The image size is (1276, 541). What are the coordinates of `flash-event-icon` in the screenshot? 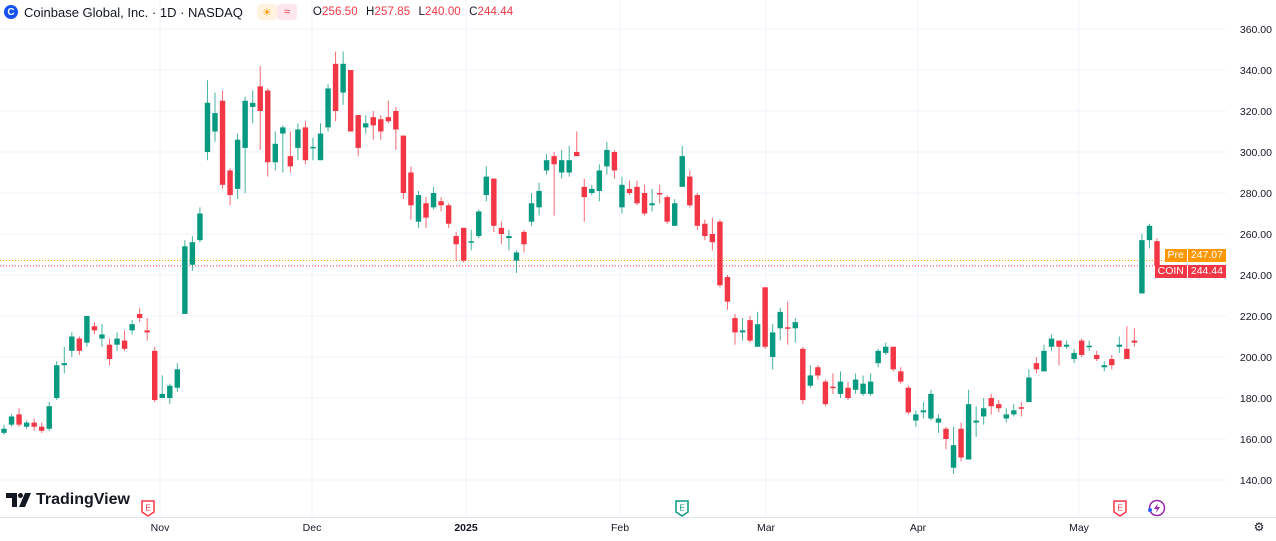 It's located at (1157, 508).